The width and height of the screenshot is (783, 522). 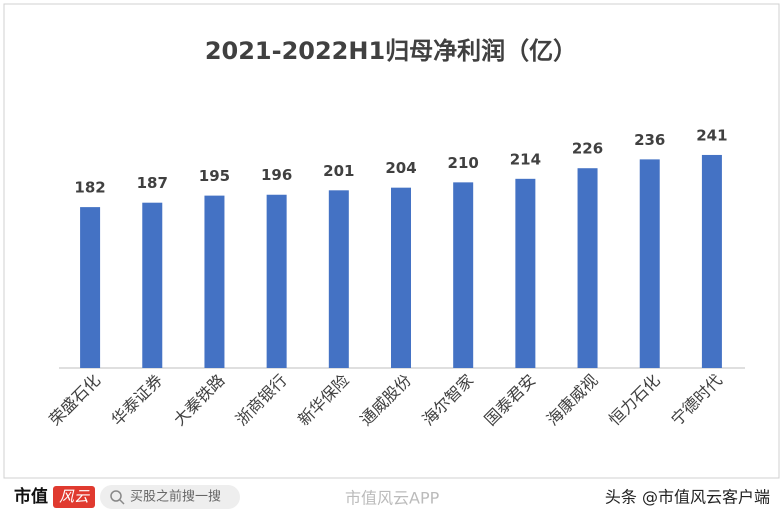 I want to click on search-text: 买股之前搜一搜, so click(x=175, y=497).